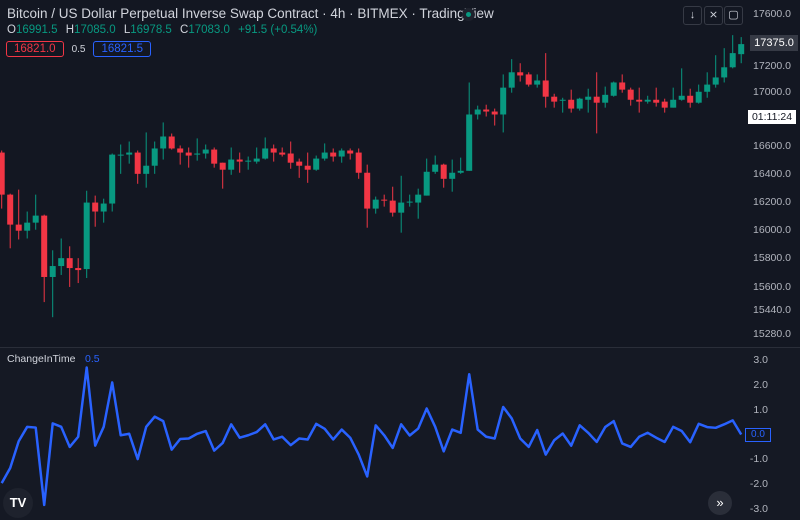  Describe the element at coordinates (772, 201) in the screenshot. I see `price-tick-label: 16200.0` at that location.